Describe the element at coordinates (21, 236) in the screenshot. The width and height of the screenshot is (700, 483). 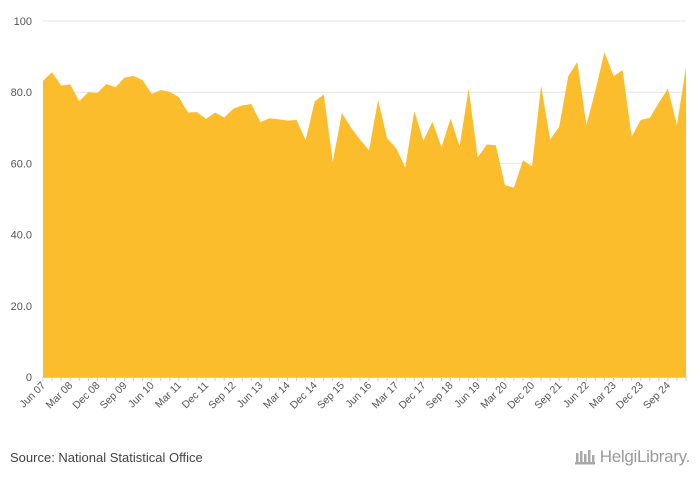
I see `y-tick-label: 40.0` at that location.